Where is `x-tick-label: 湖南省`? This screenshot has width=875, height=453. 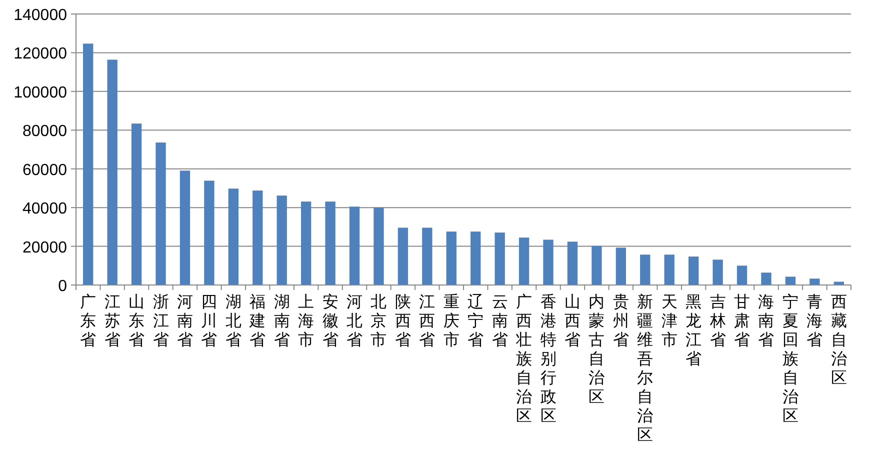
x-tick-label: 湖南省 is located at coordinates (282, 321).